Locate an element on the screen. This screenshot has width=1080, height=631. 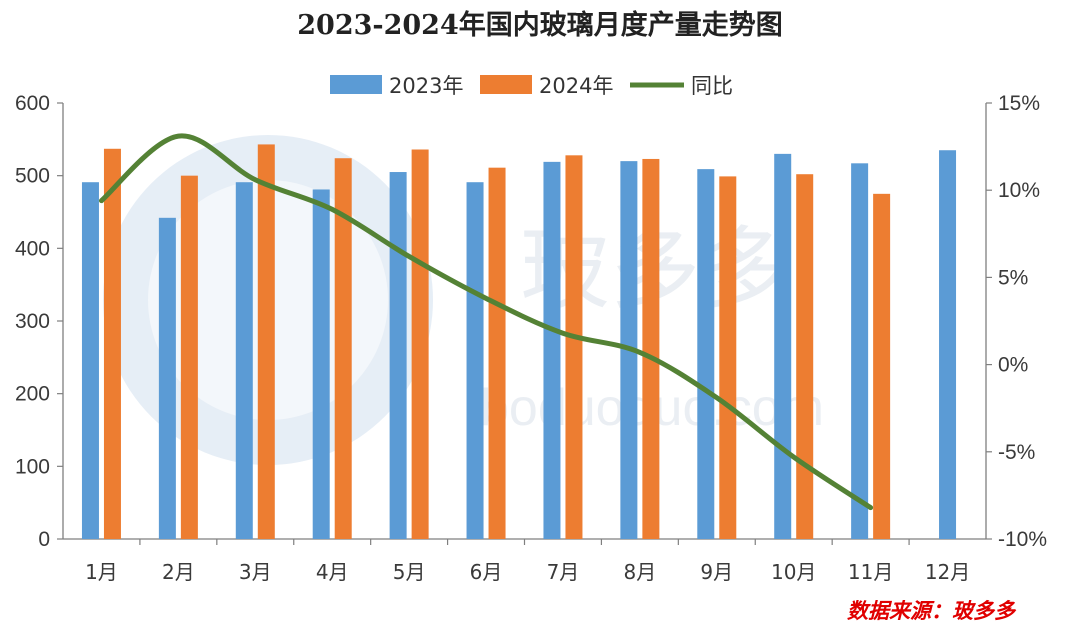
bar-2023年-11月 is located at coordinates (860, 351).